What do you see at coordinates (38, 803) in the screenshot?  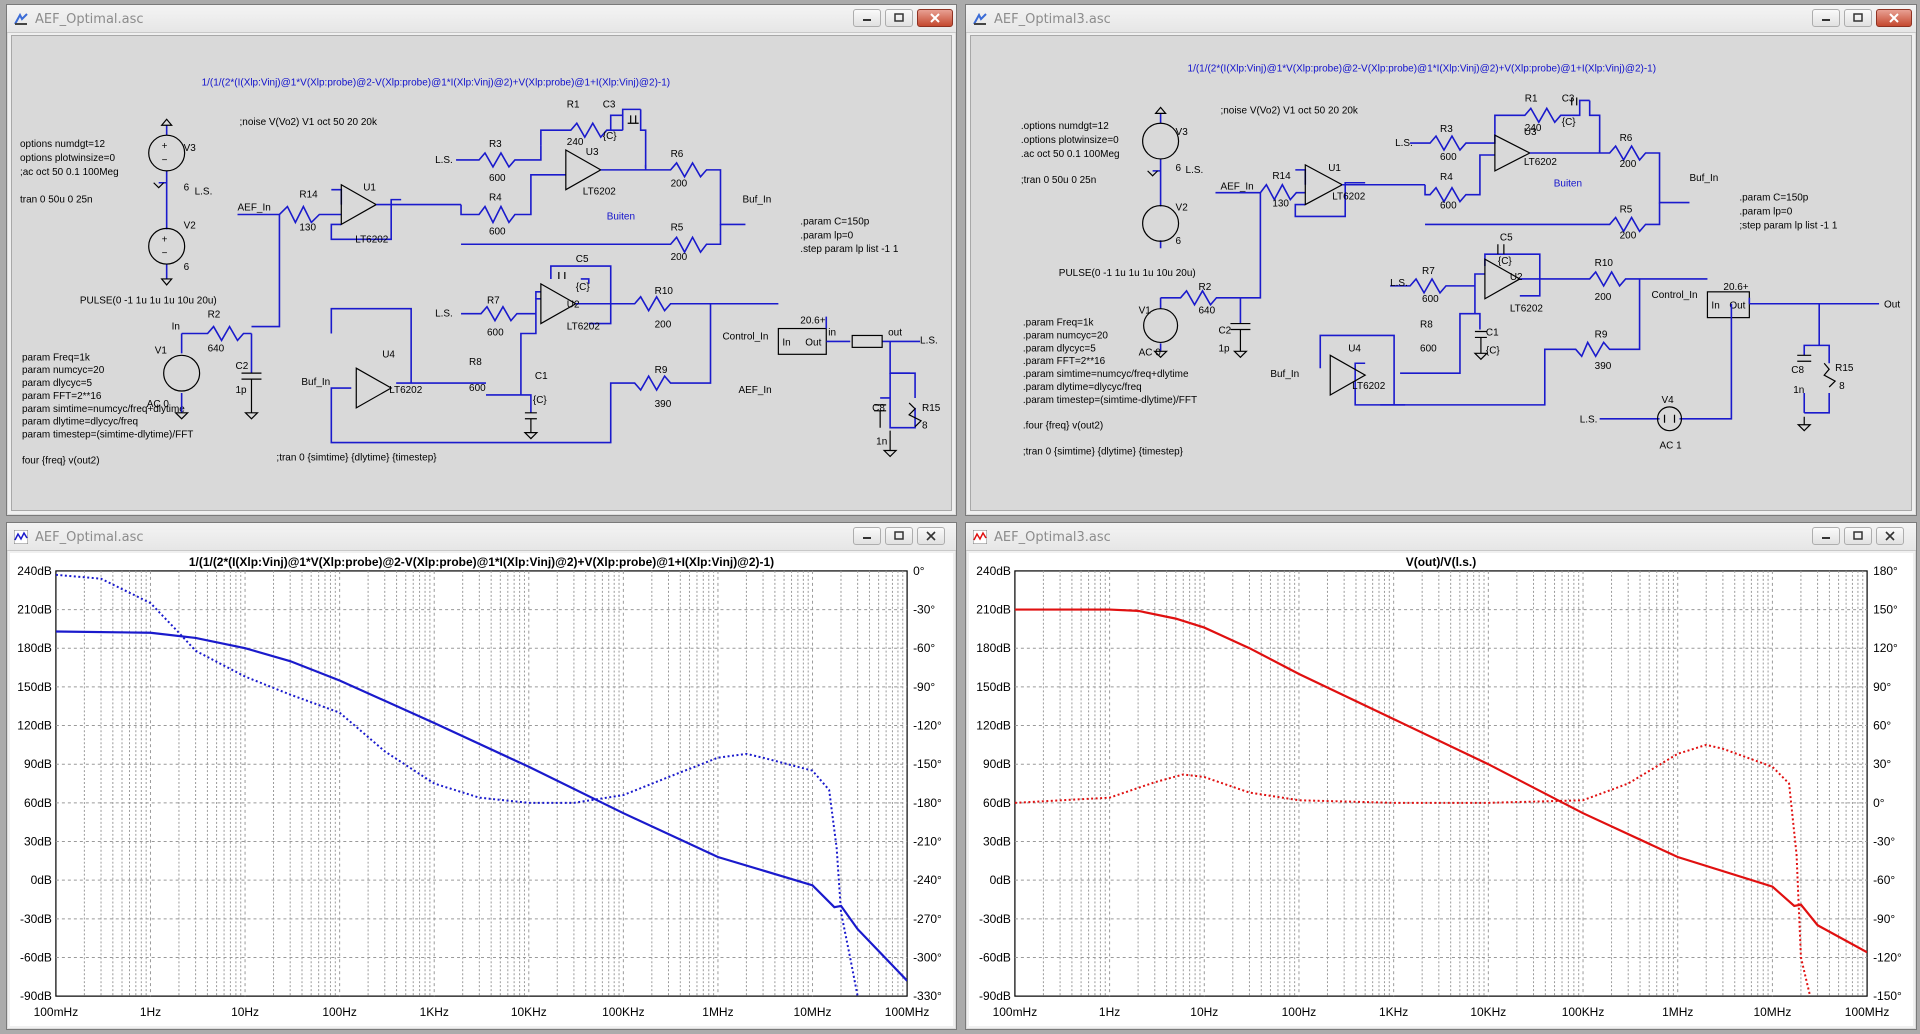 I see `y-left-tick-label: 60dB` at bounding box center [38, 803].